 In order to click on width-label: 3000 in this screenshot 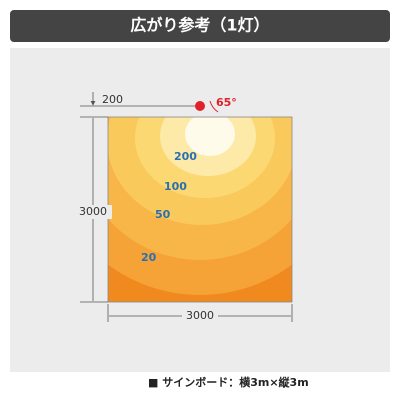, I will do `click(200, 315)`.